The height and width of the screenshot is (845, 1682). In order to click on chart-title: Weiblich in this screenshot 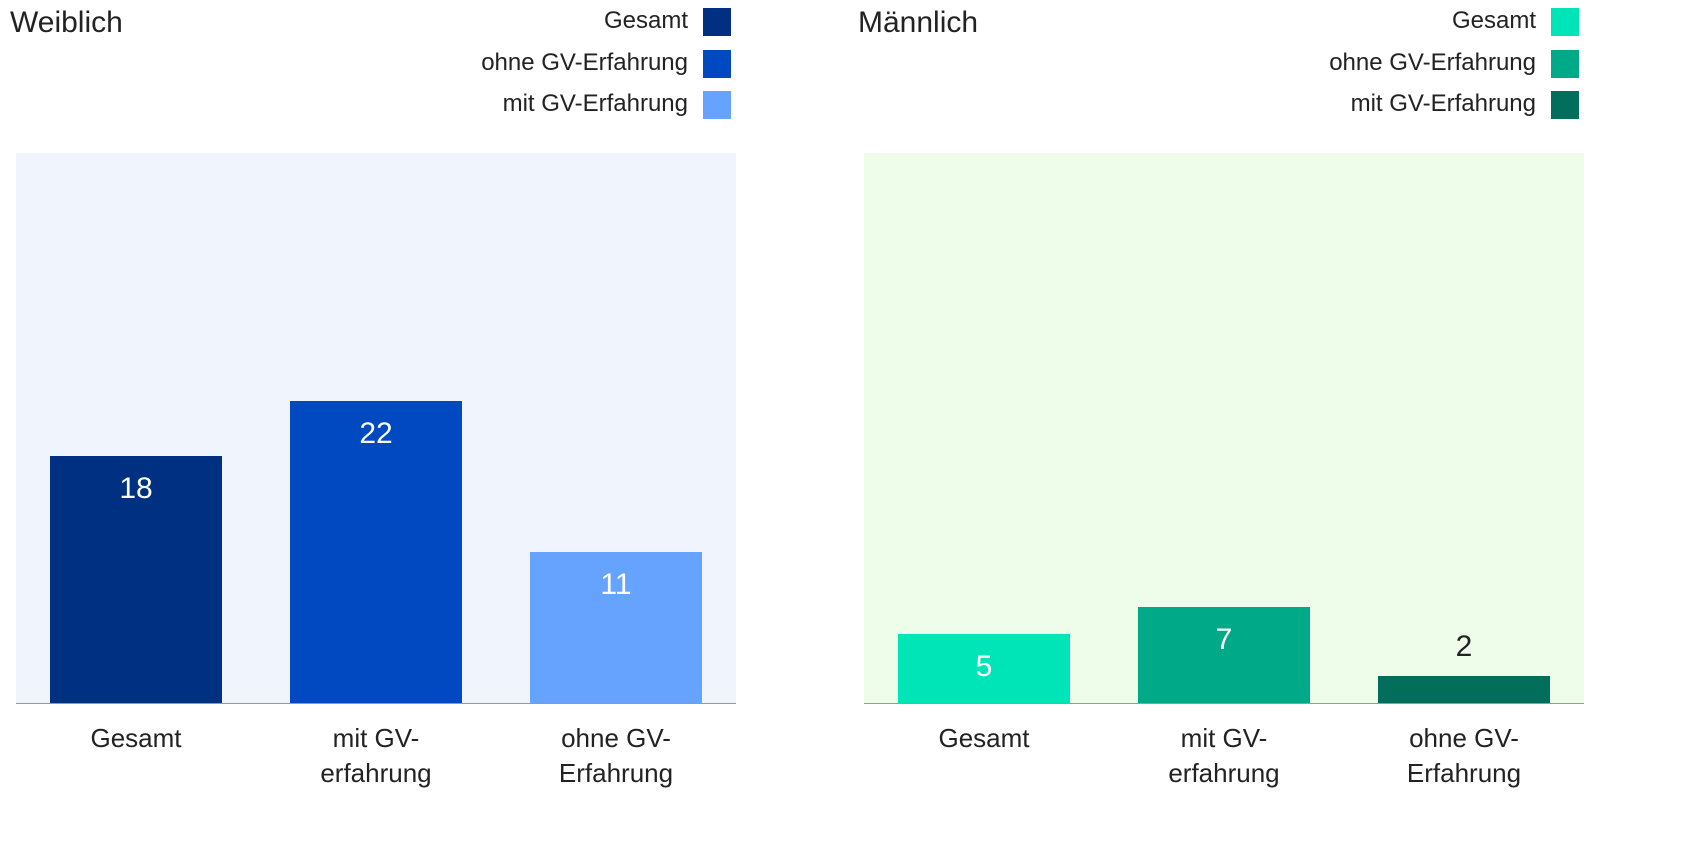, I will do `click(66, 22)`.